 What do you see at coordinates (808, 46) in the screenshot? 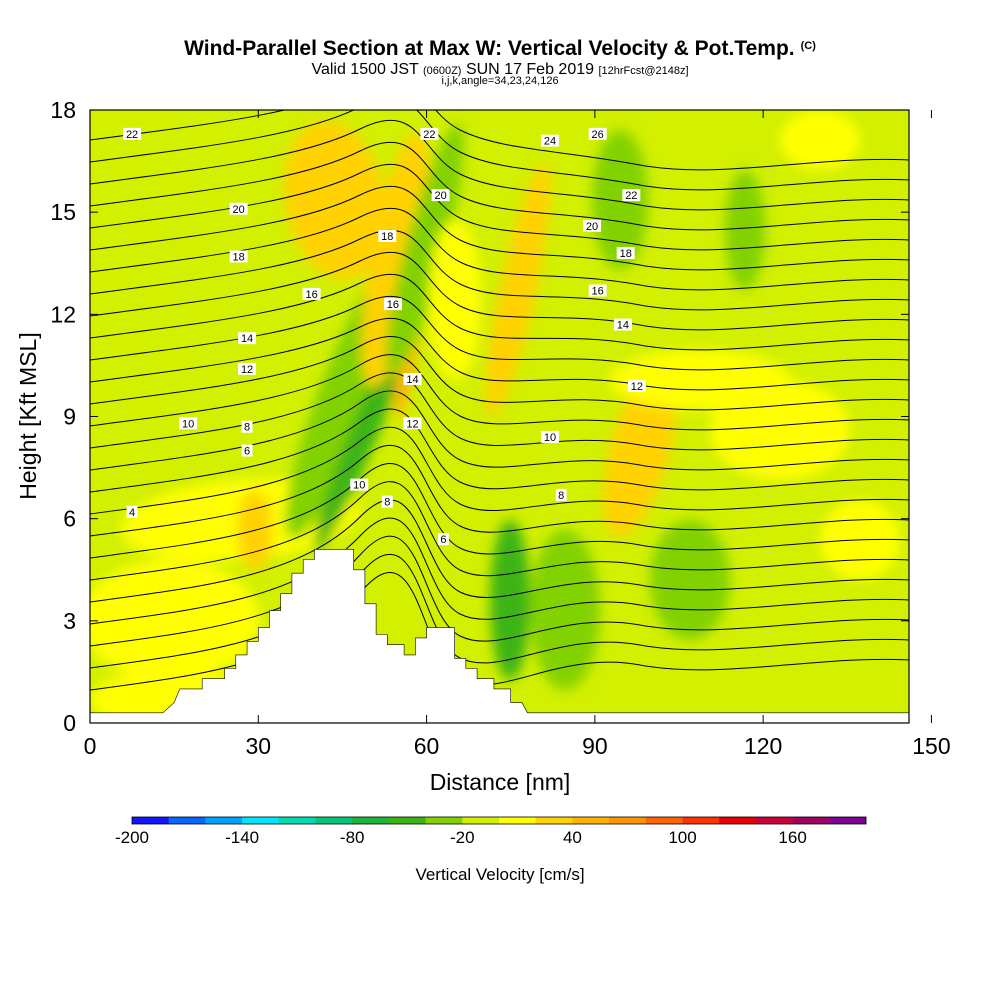
I see `copyright-mark: (C)` at bounding box center [808, 46].